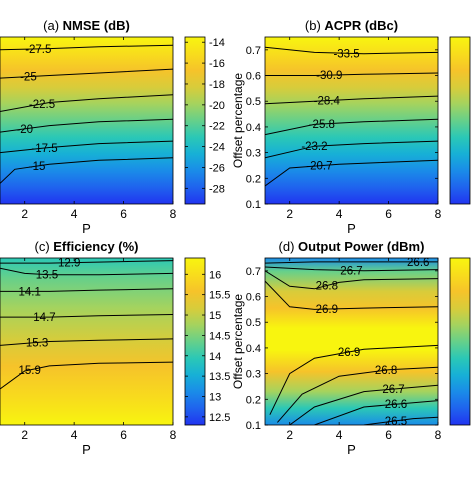 This screenshot has height=479, width=474. I want to click on colorbar-tick-label: 14.5, so click(219, 336).